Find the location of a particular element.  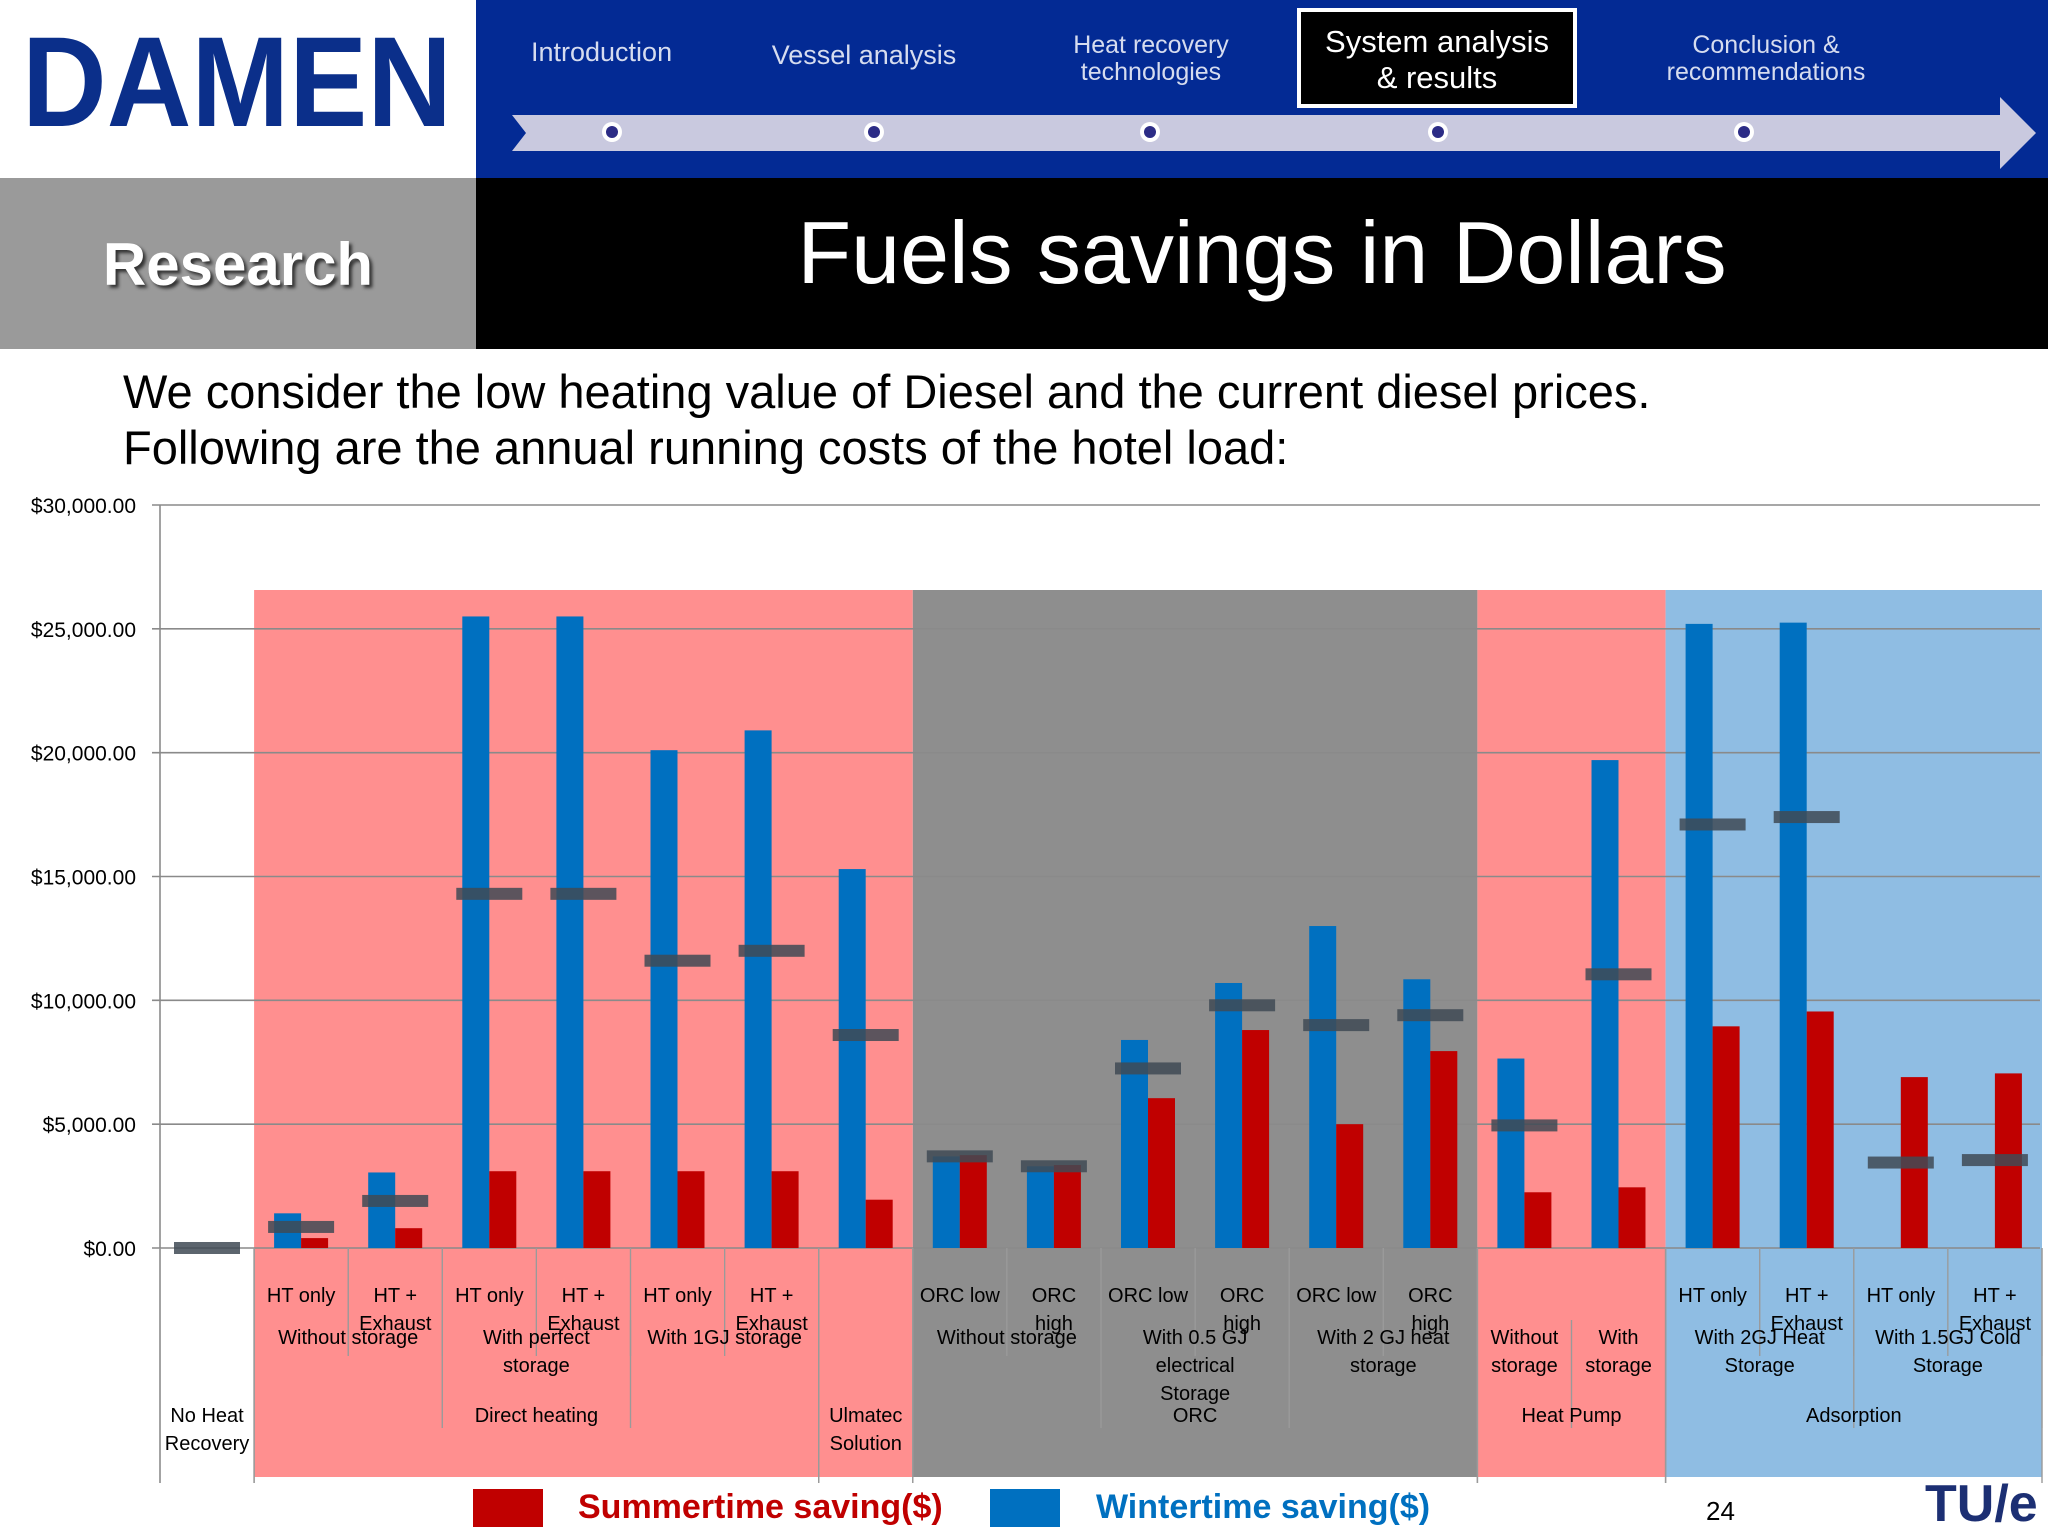

section-label-box is located at coordinates (238, 263).